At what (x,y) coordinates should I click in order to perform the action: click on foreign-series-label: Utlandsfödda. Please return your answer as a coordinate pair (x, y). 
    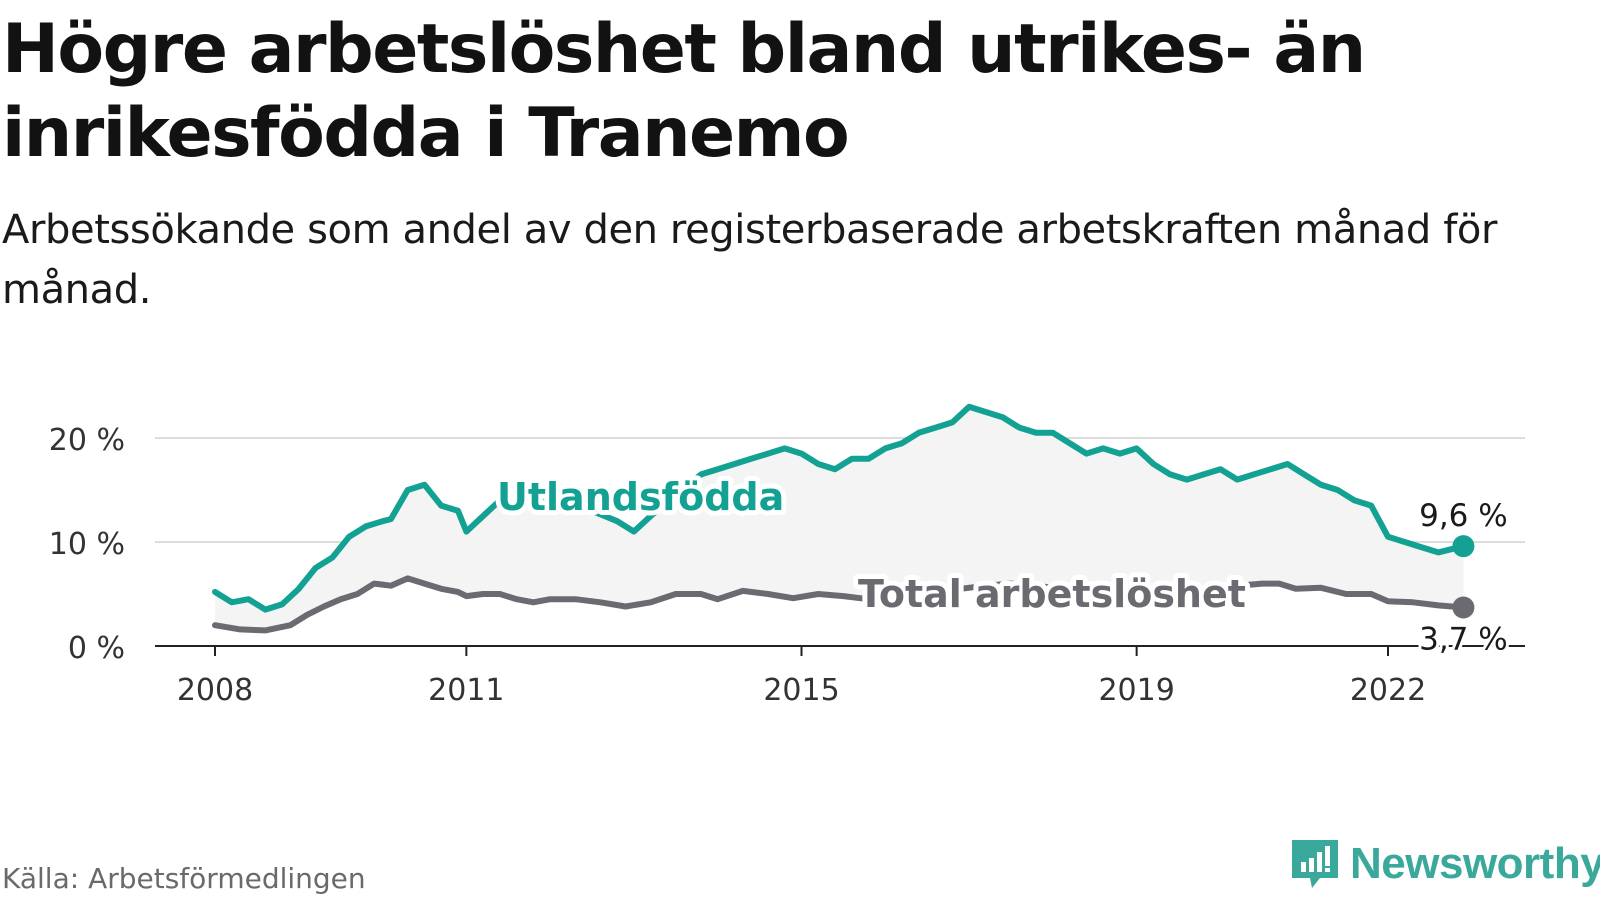
    Looking at the image, I should click on (640, 497).